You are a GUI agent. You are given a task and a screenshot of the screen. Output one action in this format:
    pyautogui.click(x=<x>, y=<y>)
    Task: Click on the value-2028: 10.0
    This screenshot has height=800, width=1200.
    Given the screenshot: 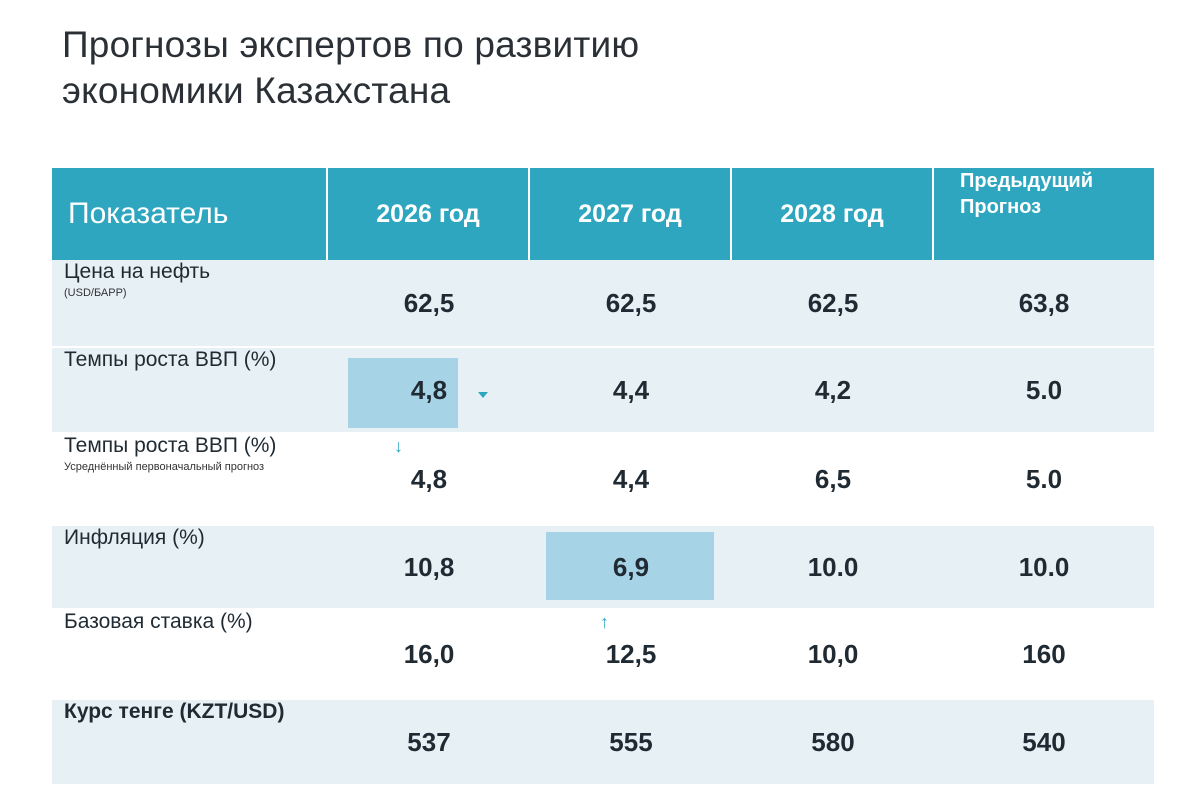 What is the action you would take?
    pyautogui.click(x=833, y=566)
    